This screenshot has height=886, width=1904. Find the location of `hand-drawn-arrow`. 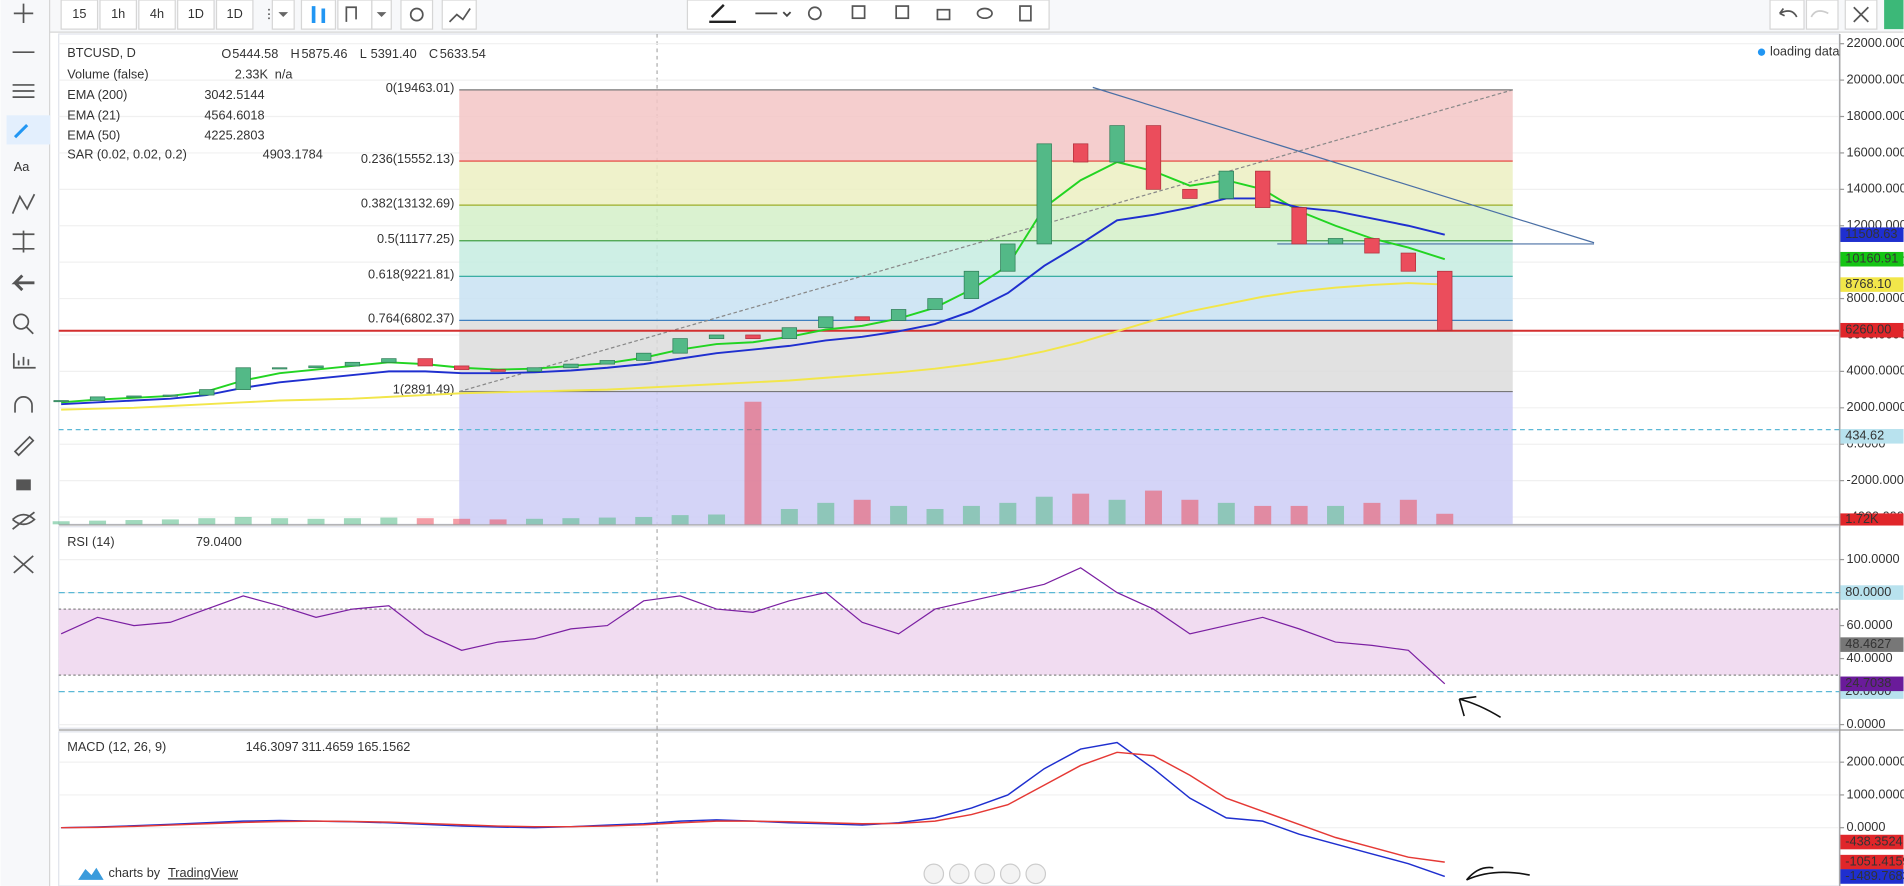

hand-drawn-arrow is located at coordinates (1498, 873).